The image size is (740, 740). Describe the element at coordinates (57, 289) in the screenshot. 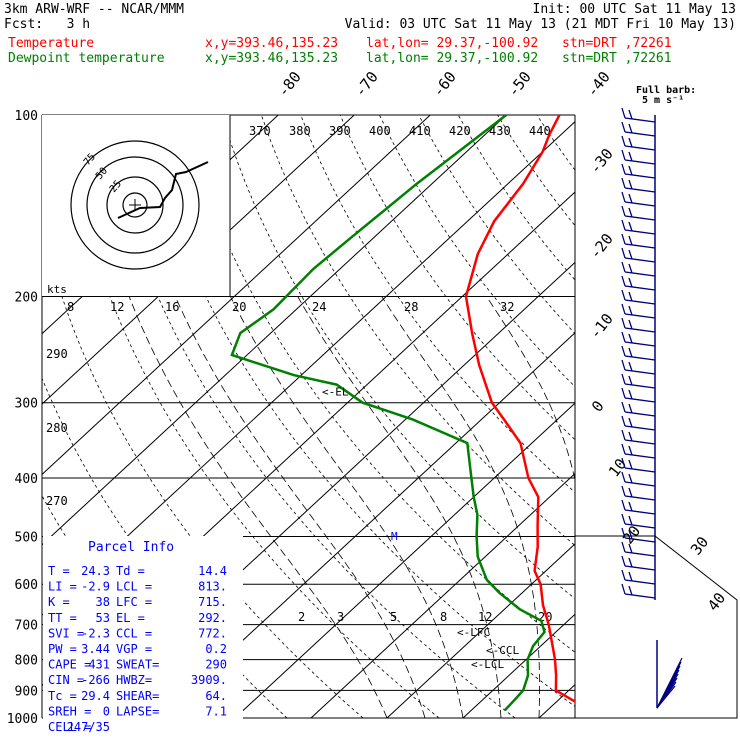

I see `kts-label: kts` at that location.